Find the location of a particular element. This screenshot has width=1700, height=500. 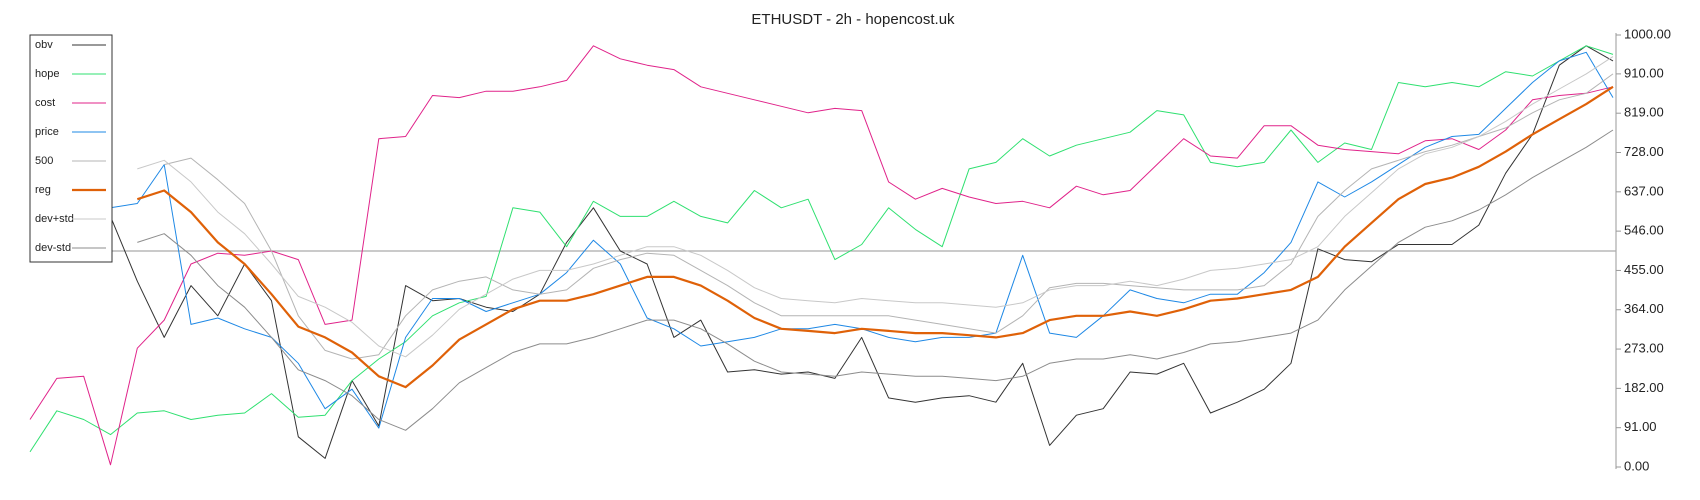

y-tick-label: 182.00 is located at coordinates (1644, 387).